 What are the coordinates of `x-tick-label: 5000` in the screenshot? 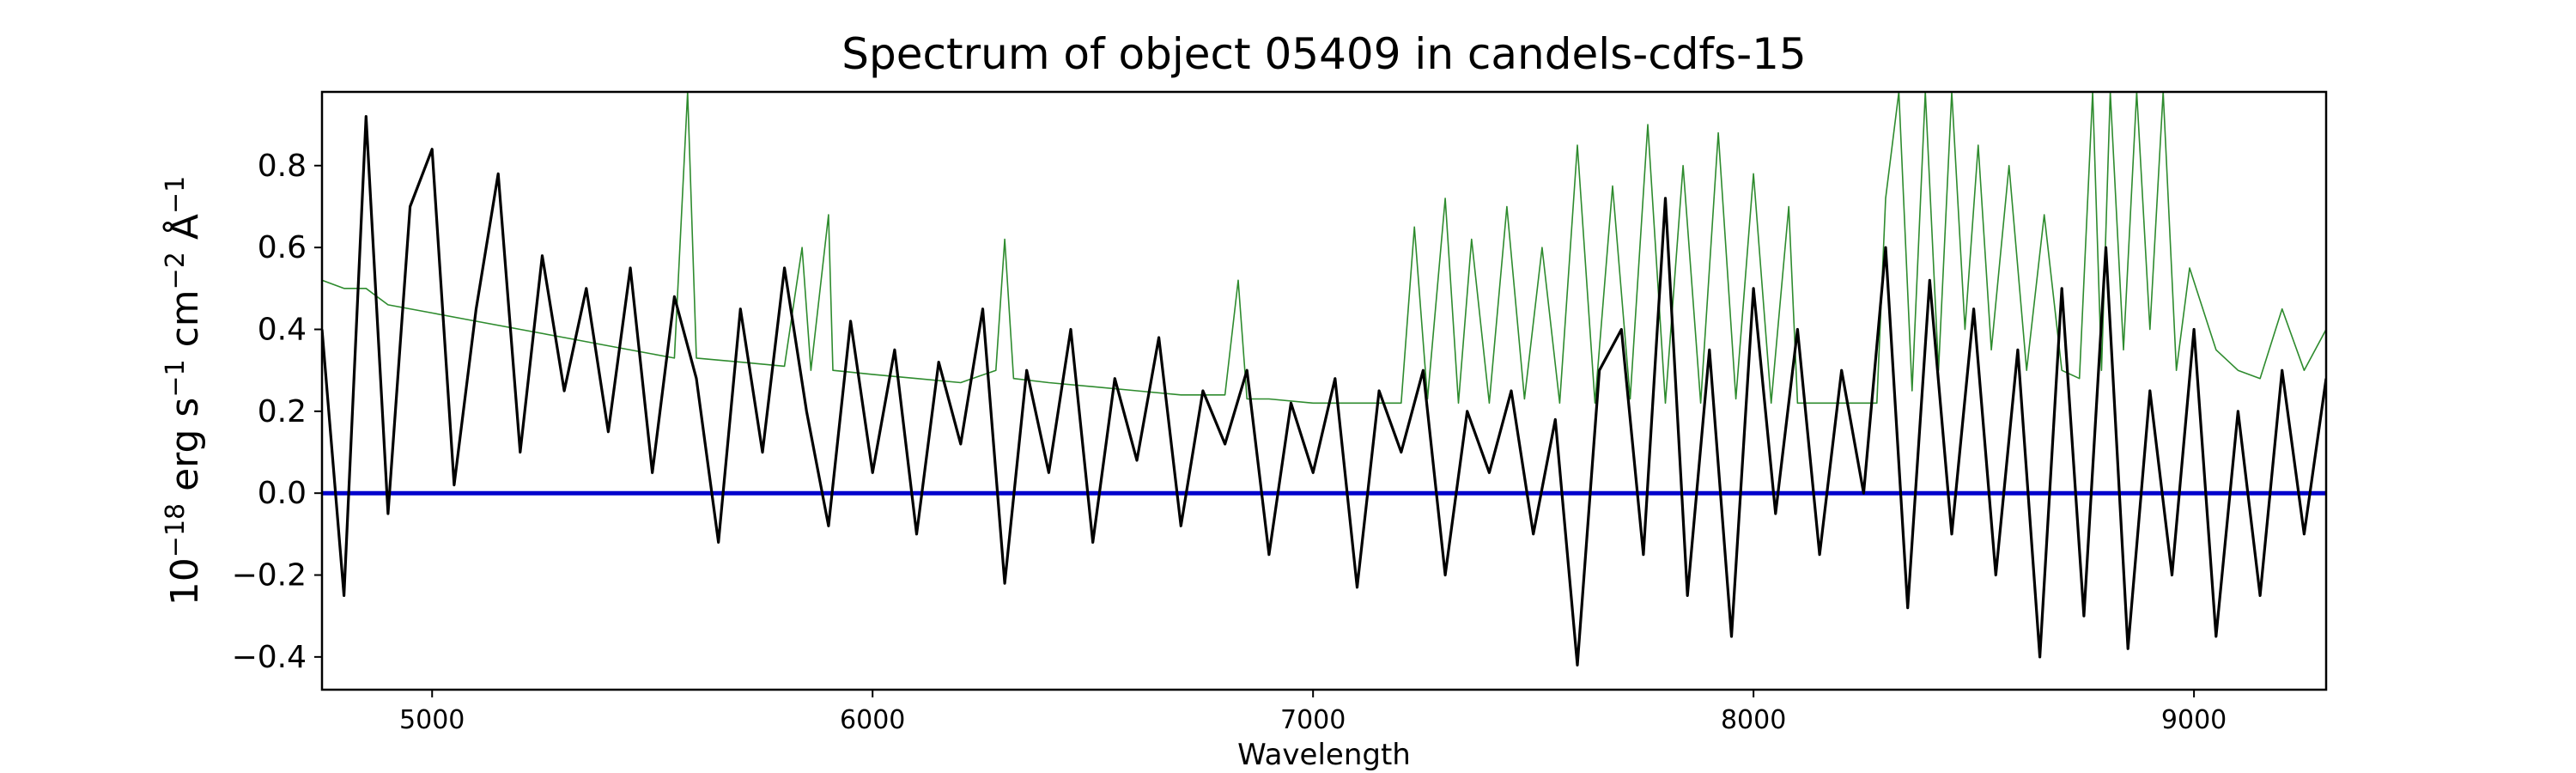 It's located at (432, 720).